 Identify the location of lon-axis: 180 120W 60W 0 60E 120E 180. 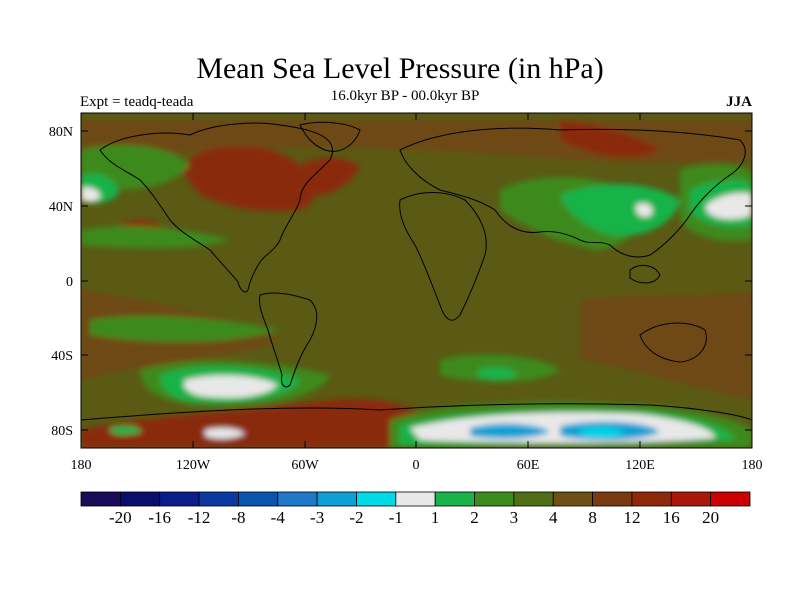
(417, 465).